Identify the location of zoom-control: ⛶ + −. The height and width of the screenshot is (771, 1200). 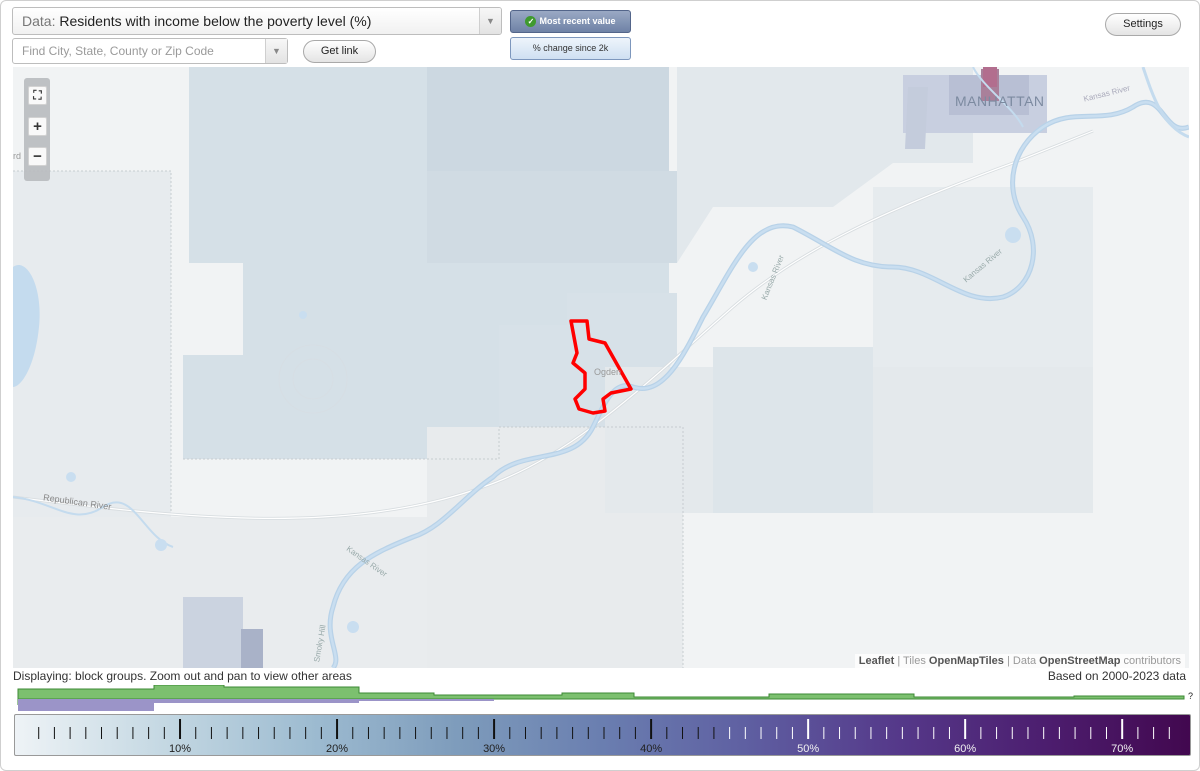
(37, 129).